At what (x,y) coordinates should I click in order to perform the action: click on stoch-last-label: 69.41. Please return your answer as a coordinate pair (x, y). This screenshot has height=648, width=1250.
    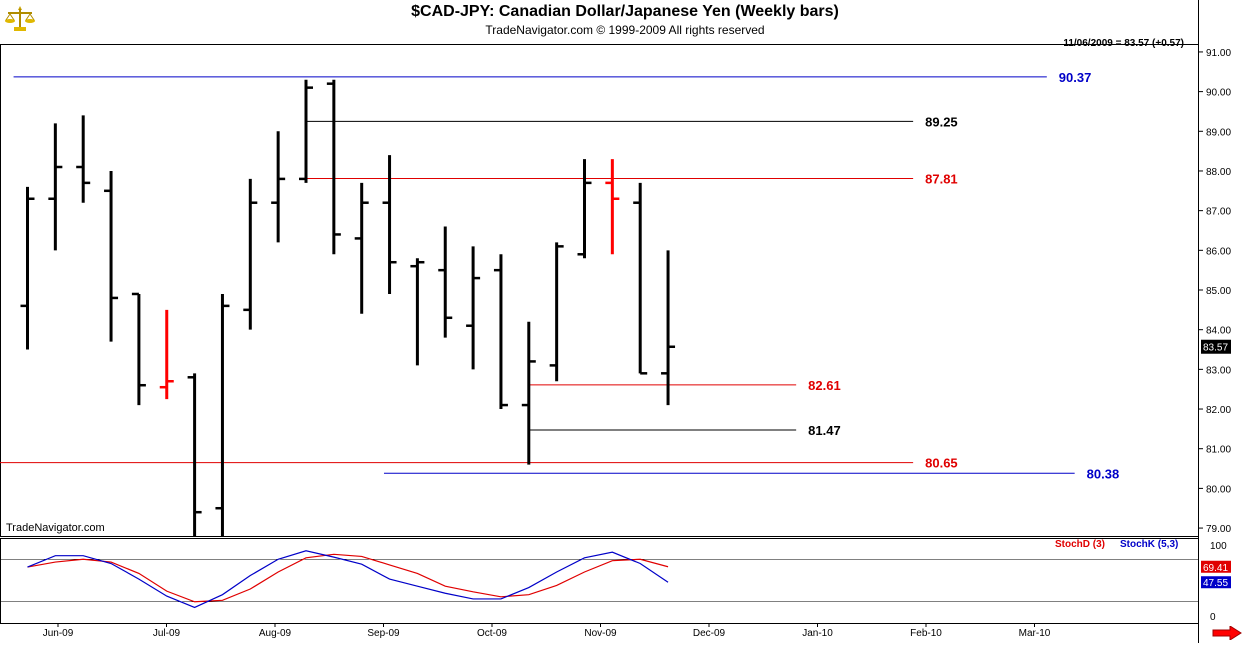
    Looking at the image, I should click on (1215, 568).